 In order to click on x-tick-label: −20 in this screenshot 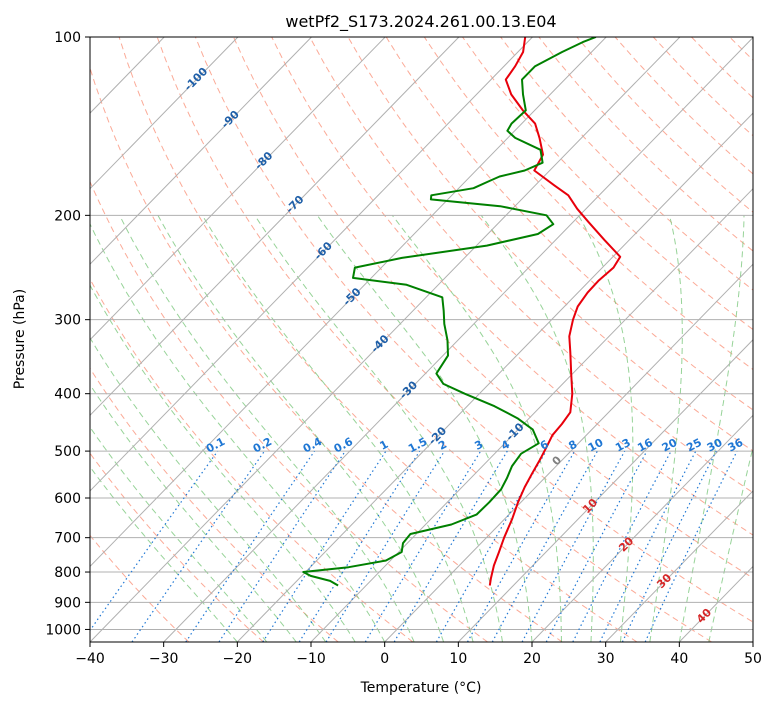, I will do `click(238, 659)`.